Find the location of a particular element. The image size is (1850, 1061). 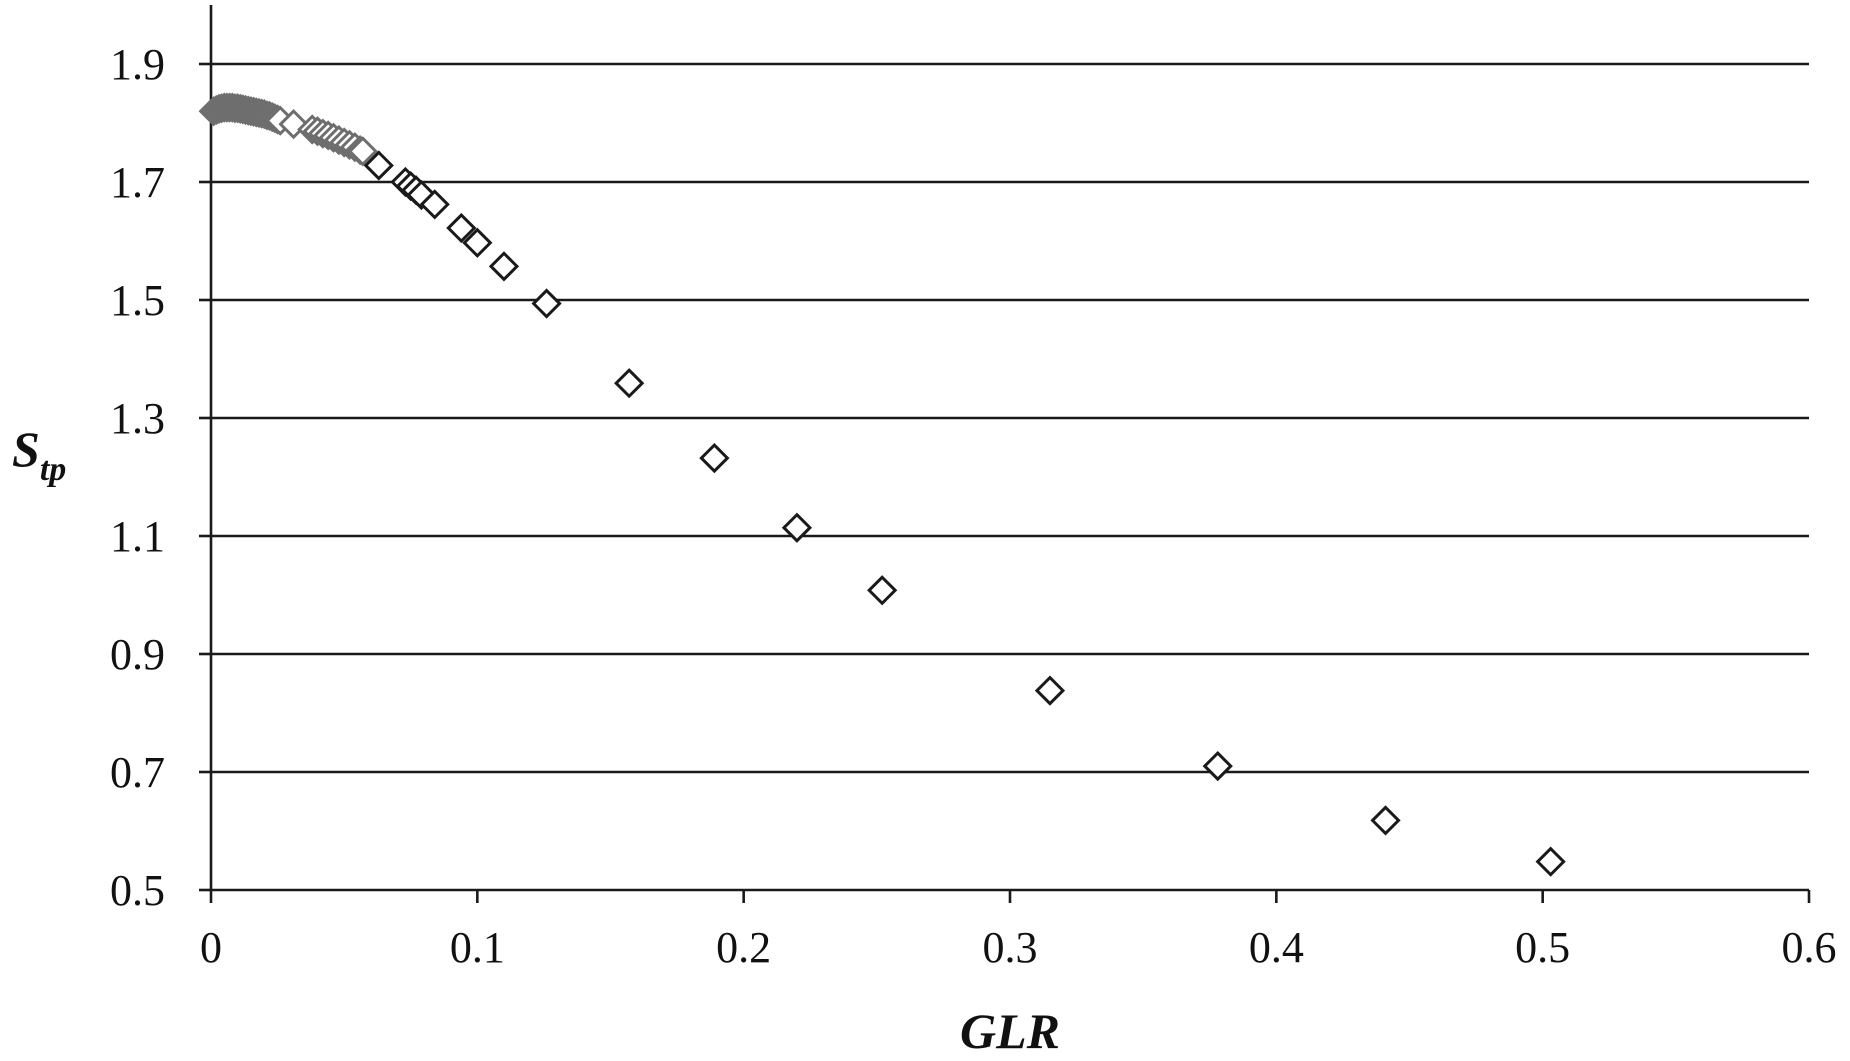

y-axis-title: Stp is located at coordinates (39, 454).